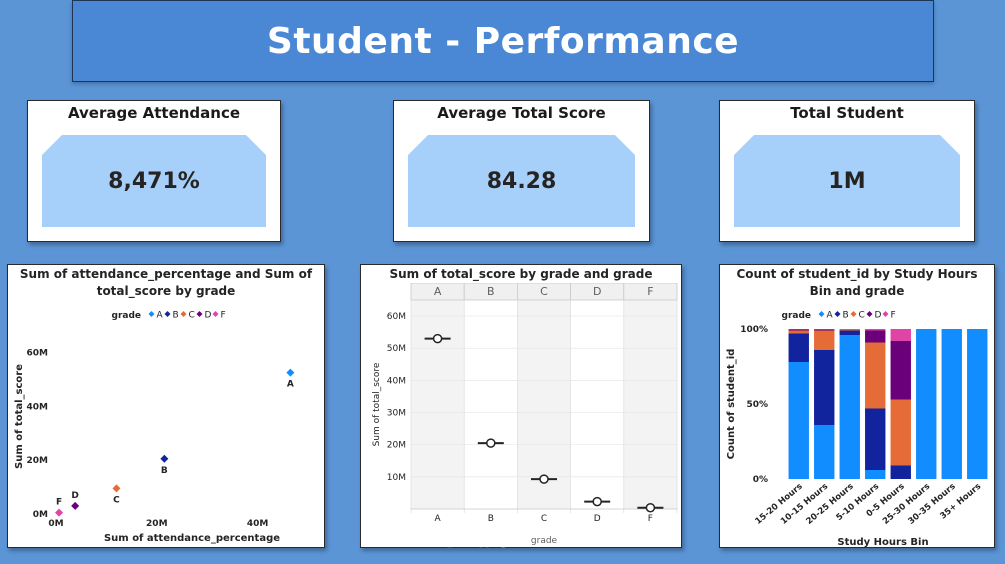 The image size is (1005, 564). Describe the element at coordinates (544, 291) in the screenshot. I see `column-header-label: C` at that location.